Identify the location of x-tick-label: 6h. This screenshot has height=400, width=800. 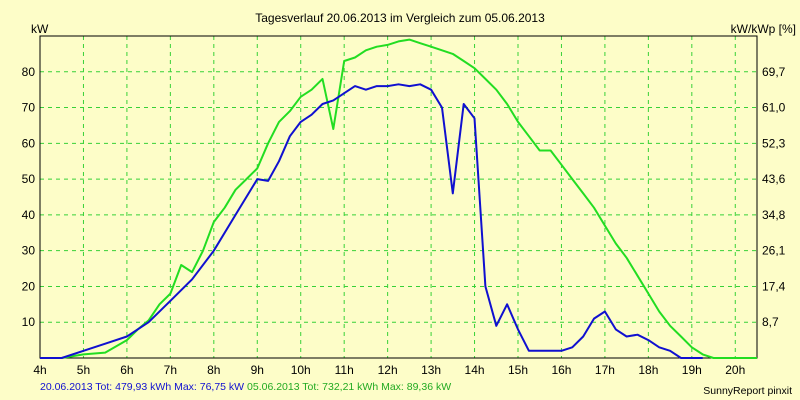
(126, 370).